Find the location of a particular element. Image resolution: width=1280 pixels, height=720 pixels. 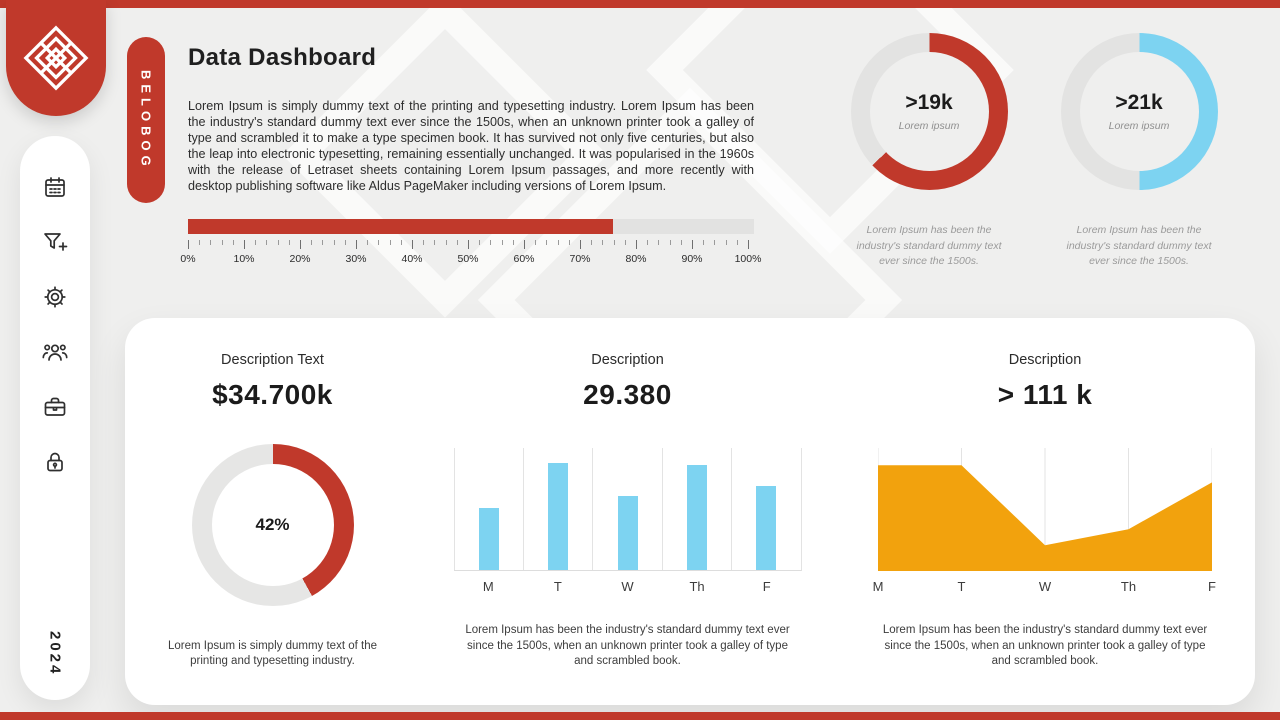

knot-emblem-icon is located at coordinates (56, 58).